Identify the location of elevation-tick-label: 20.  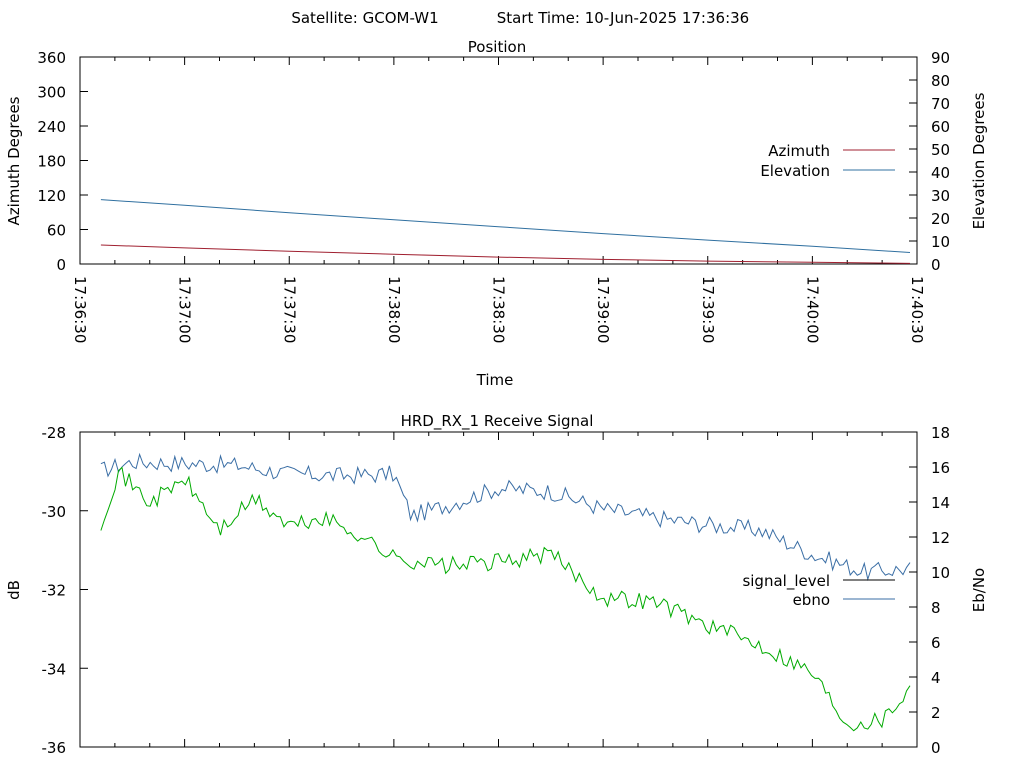
(940, 219).